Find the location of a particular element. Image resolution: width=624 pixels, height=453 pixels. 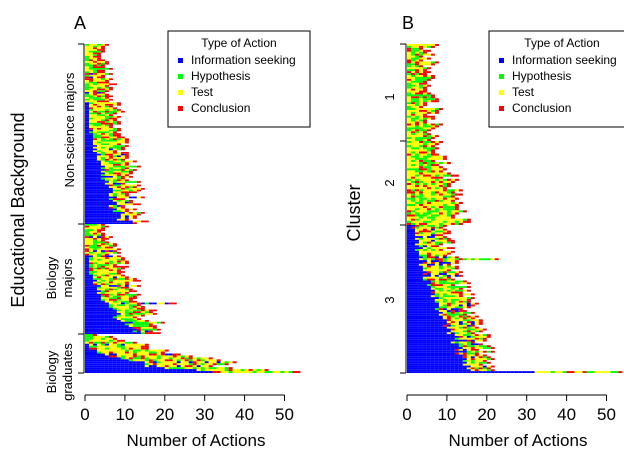

panel-b-legend-entry-information-seeking: Information seeking is located at coordinates (564, 60).